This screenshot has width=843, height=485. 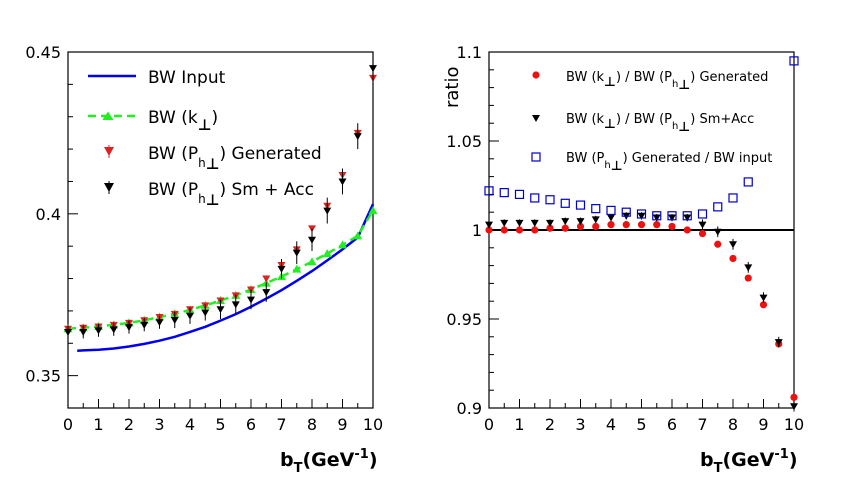 What do you see at coordinates (763, 424) in the screenshot?
I see `right-xtick-label: 9` at bounding box center [763, 424].